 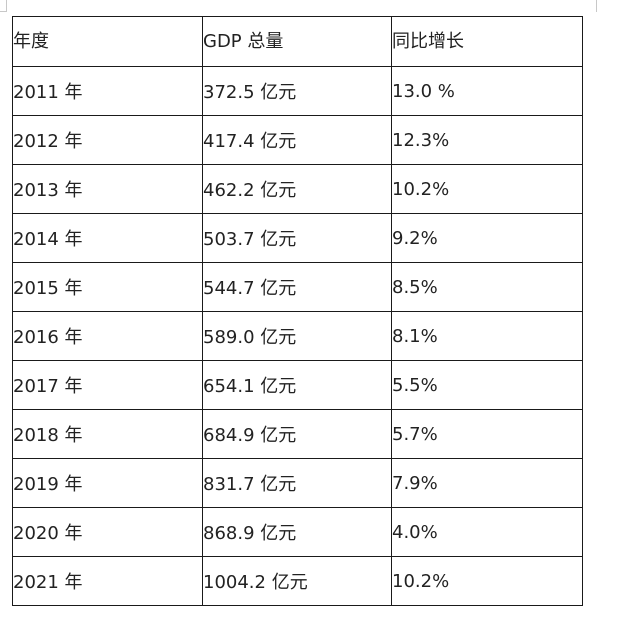 What do you see at coordinates (107, 41) in the screenshot?
I see `header-year: 年度` at bounding box center [107, 41].